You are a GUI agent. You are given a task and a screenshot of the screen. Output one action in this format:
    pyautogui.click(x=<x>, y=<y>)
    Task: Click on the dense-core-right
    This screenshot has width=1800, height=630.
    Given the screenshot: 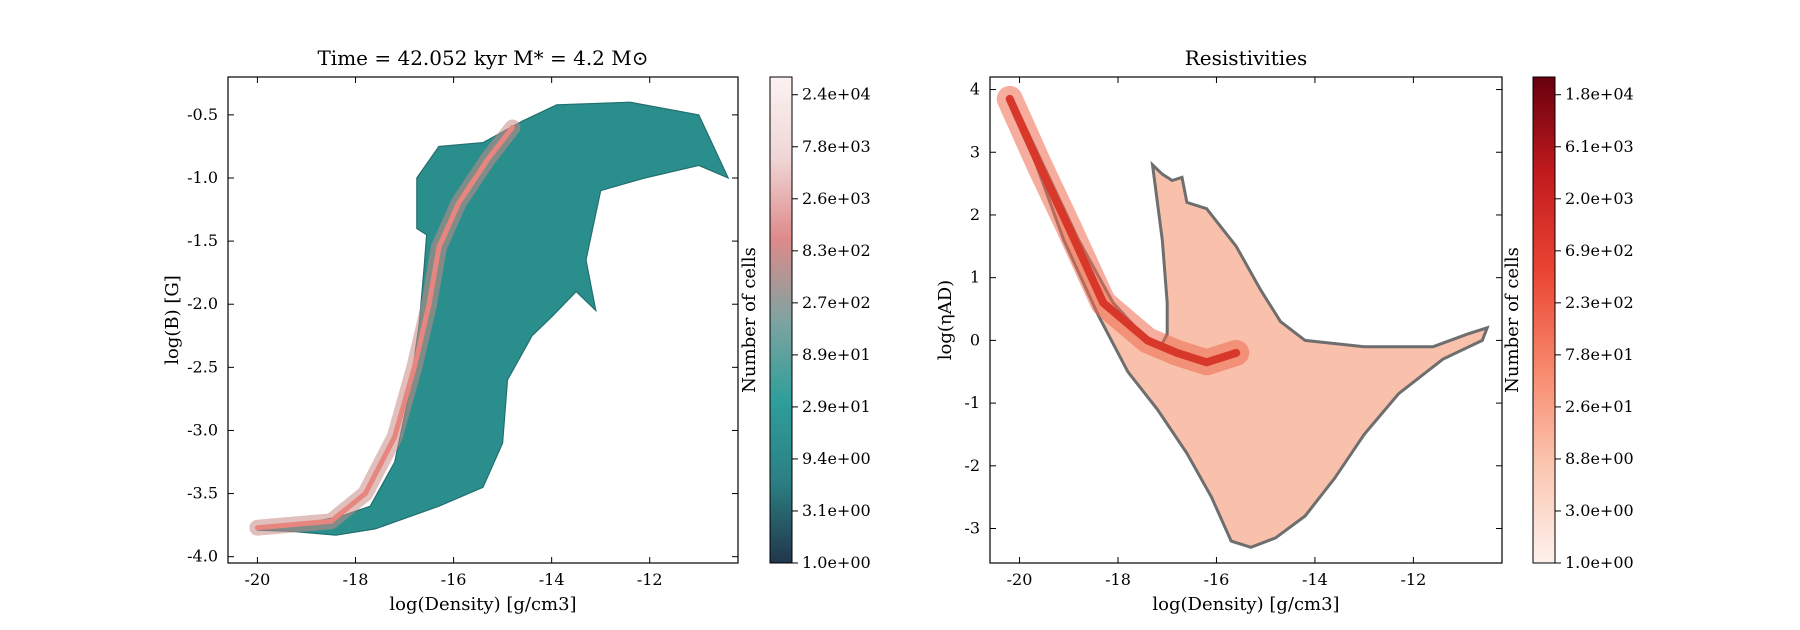 What is the action you would take?
    pyautogui.click(x=1123, y=230)
    